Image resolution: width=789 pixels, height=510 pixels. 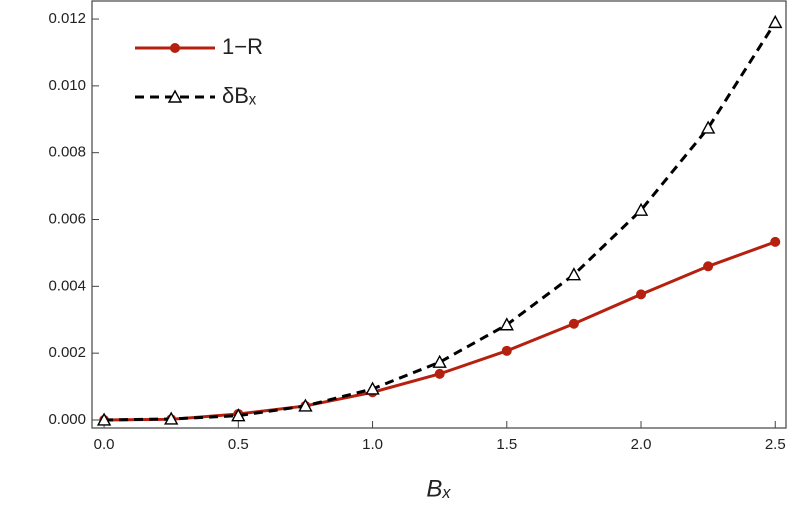 I want to click on x-axis-label: Bₓ, so click(x=438, y=488).